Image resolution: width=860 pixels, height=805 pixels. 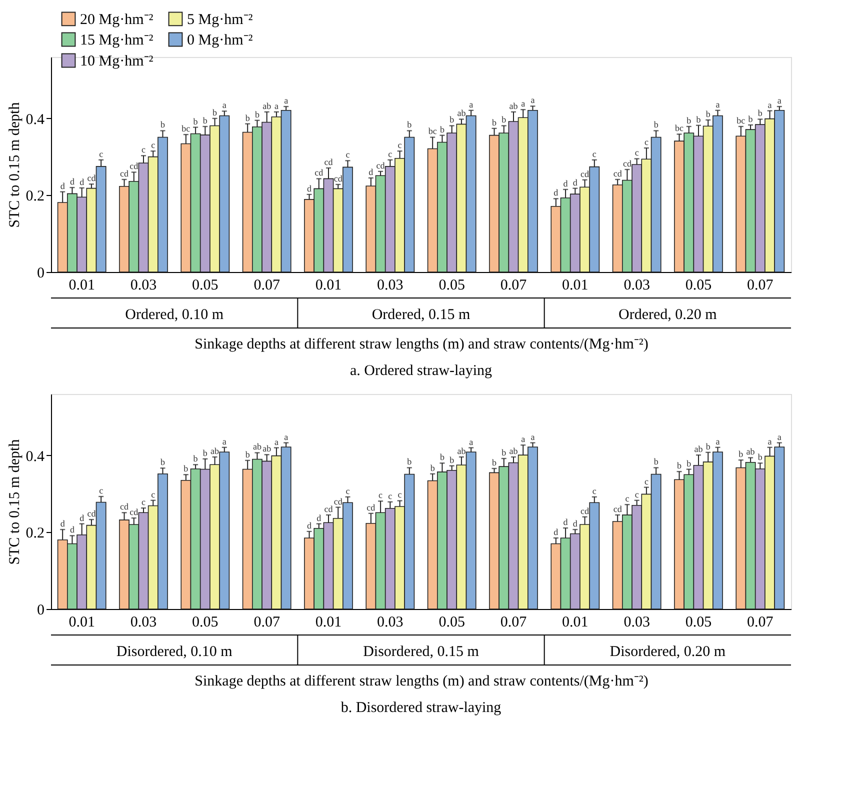 I want to click on data-label: bc, so click(x=741, y=120).